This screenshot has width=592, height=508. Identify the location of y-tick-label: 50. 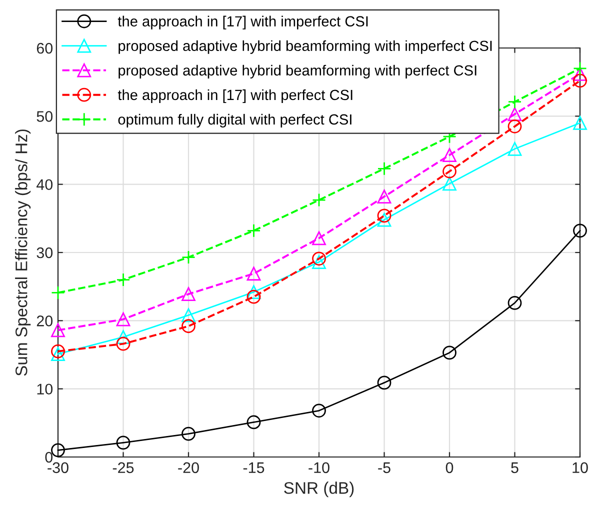
(44, 116).